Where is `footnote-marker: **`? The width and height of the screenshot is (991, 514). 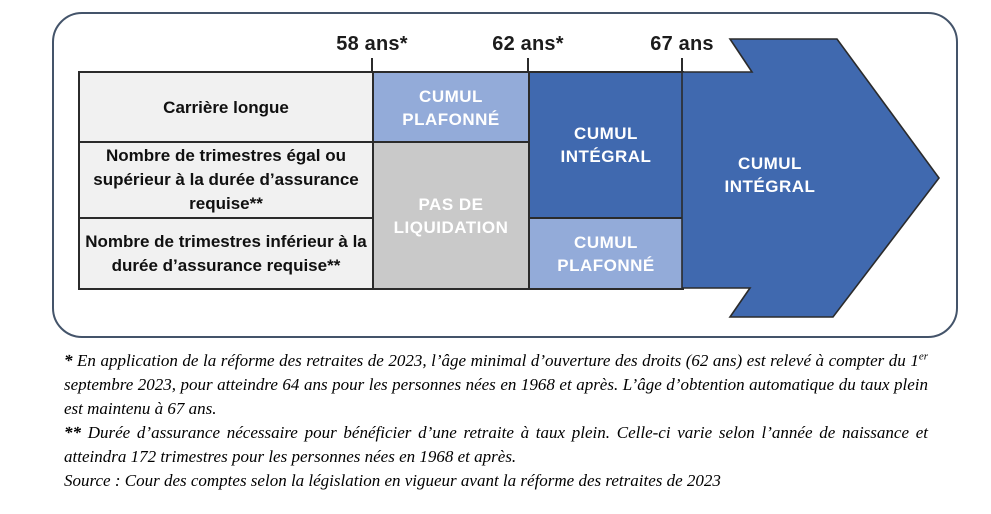 footnote-marker: ** is located at coordinates (76, 432).